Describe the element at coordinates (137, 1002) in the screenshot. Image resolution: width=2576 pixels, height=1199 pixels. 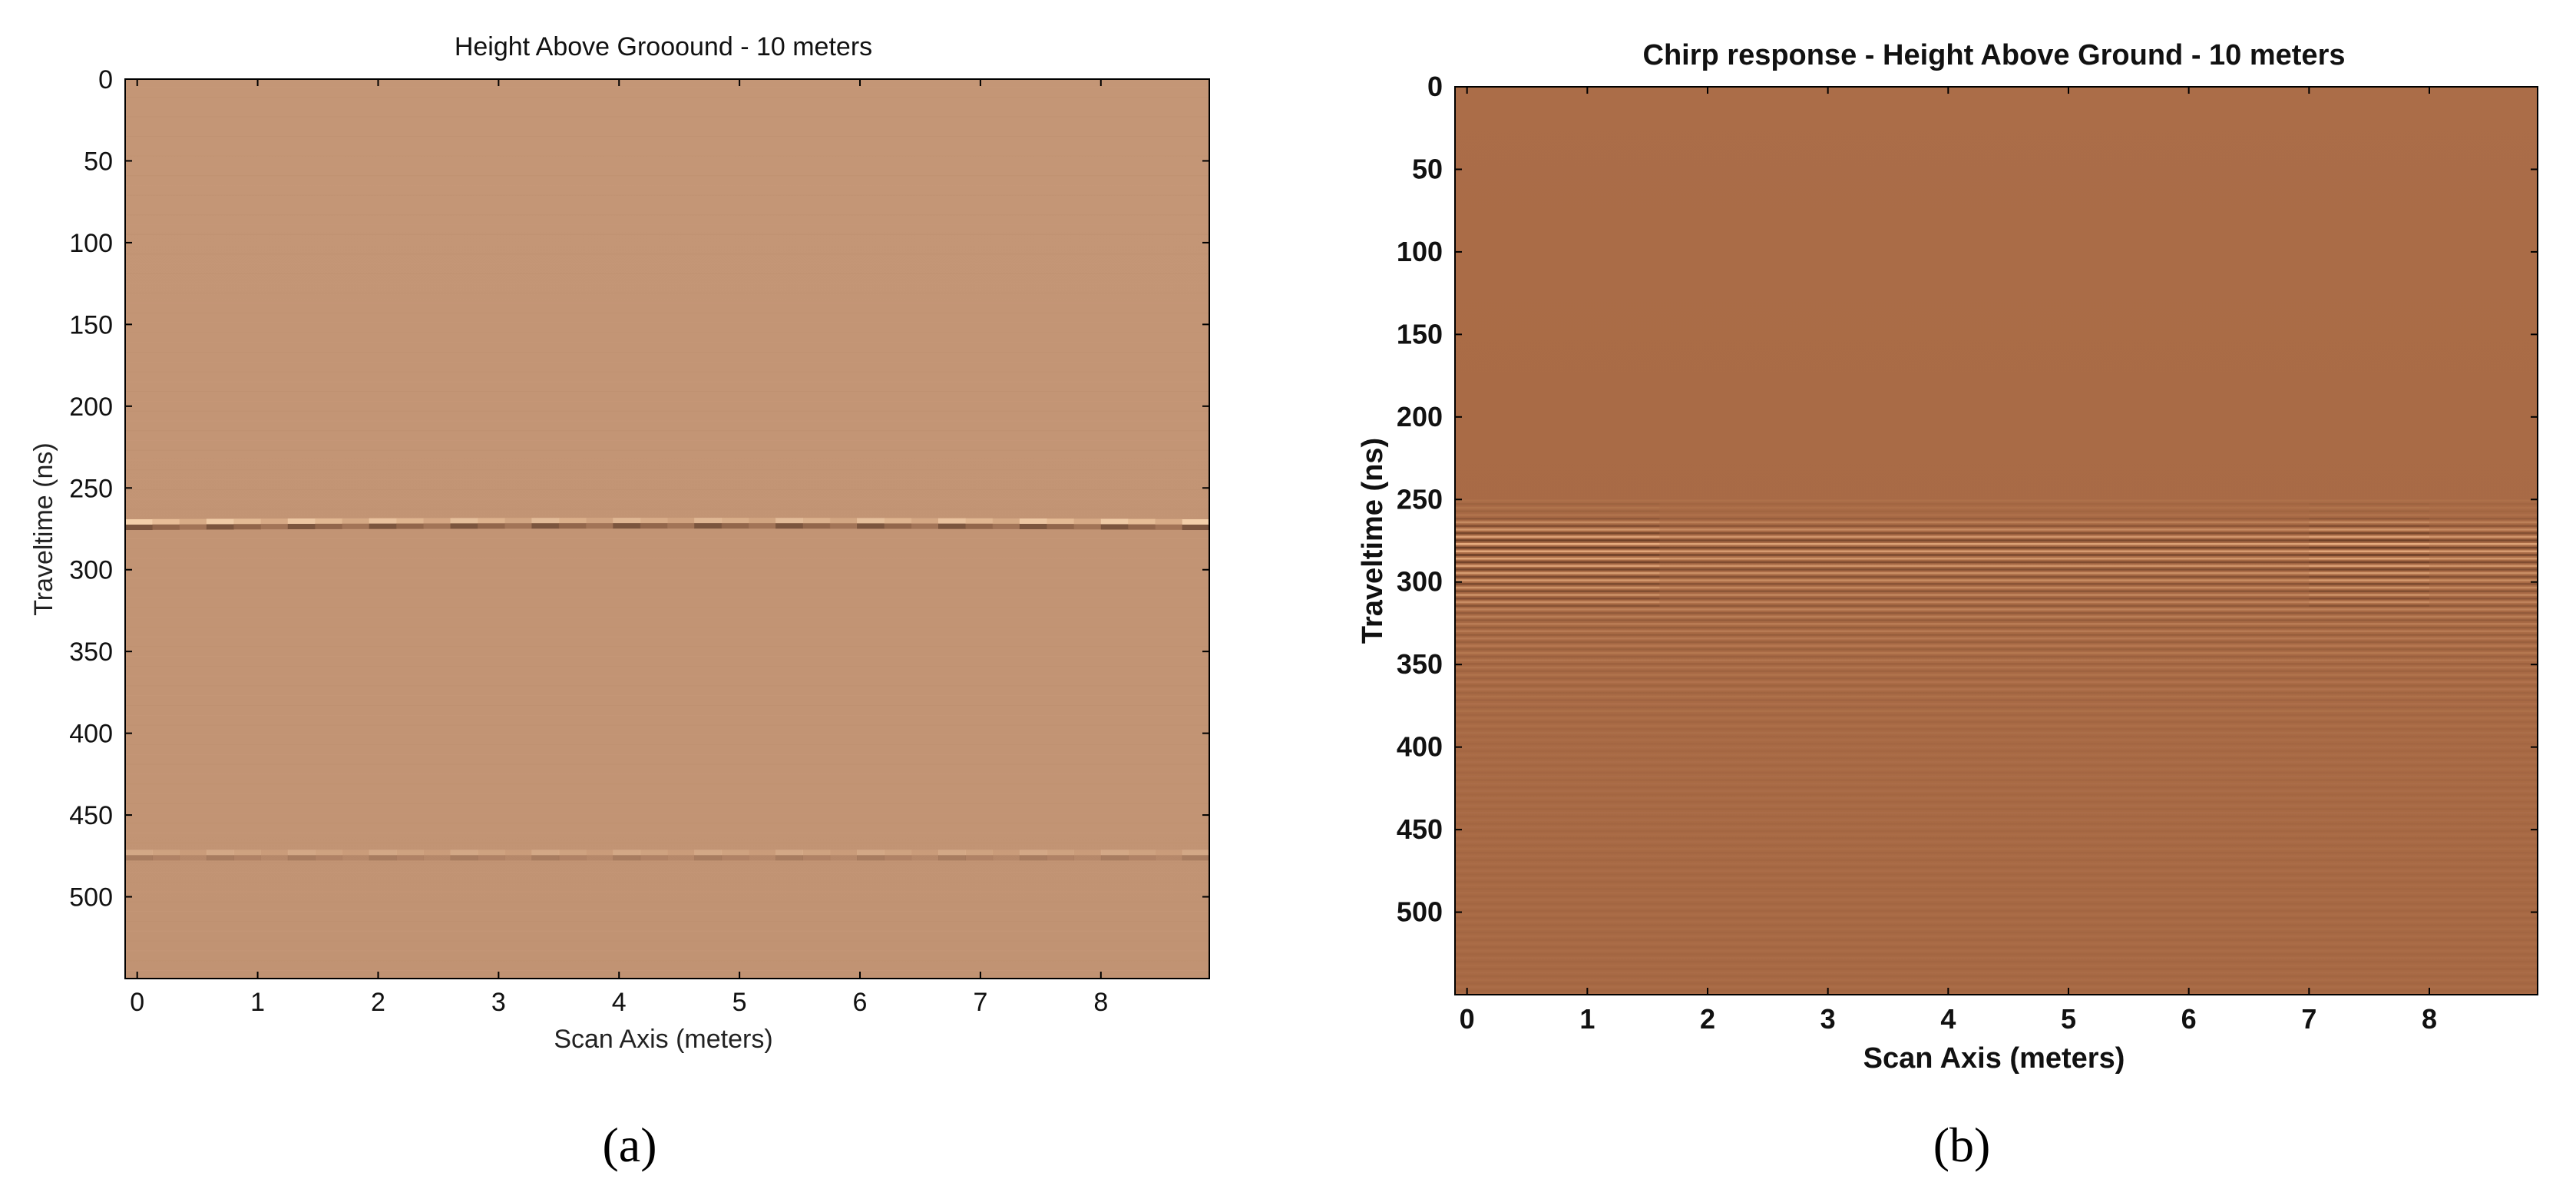
I see `x-tick-label: 0` at that location.